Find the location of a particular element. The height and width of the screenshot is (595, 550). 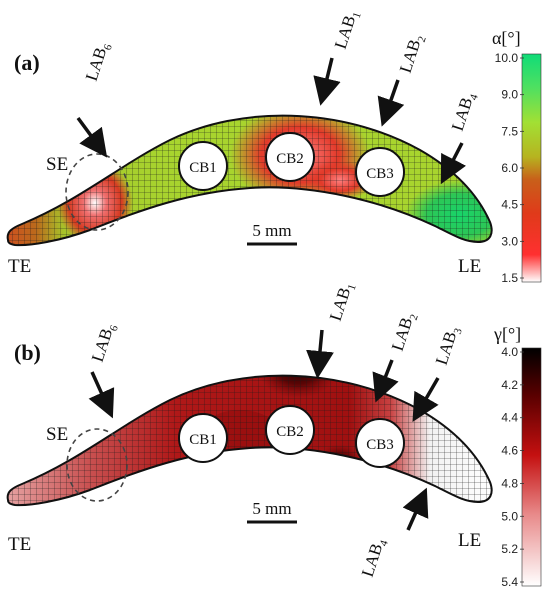

colorbar-tick-label: 1.5 is located at coordinates (509, 278).